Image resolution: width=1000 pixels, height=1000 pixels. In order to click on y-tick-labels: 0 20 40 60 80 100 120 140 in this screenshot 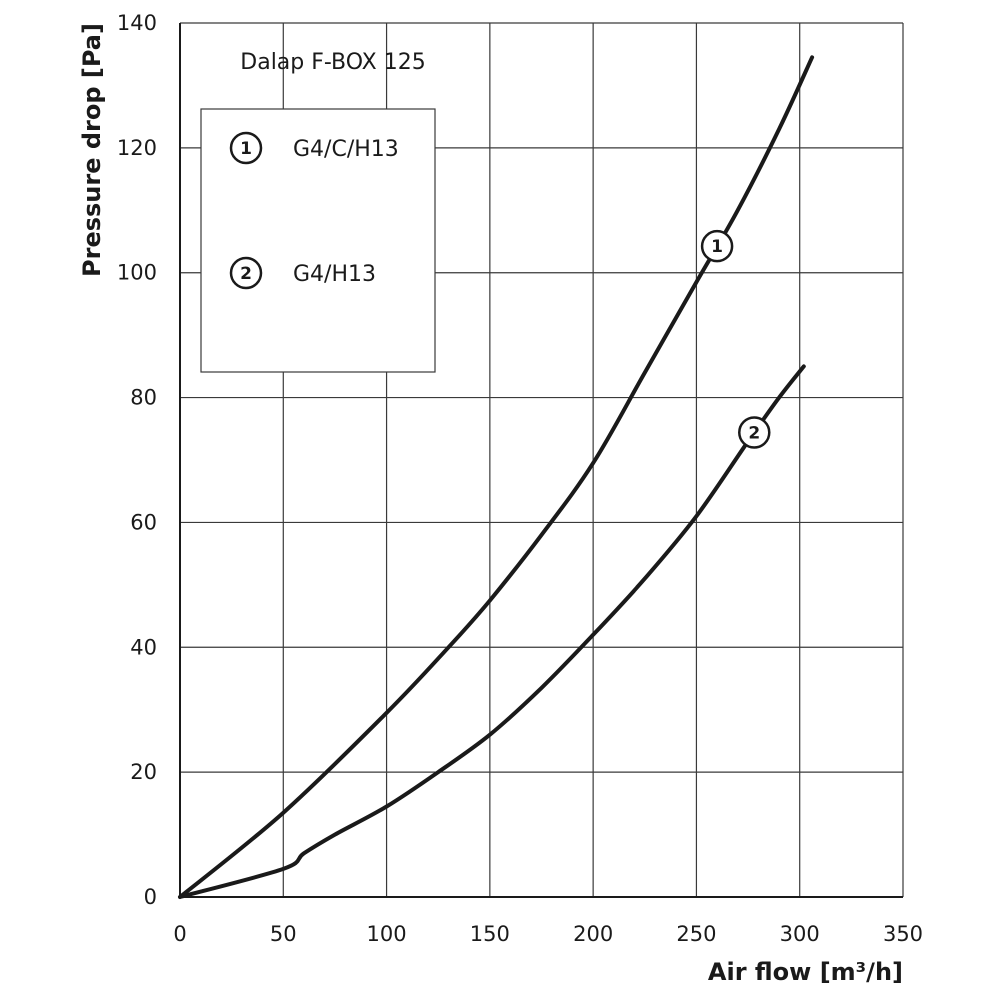, I will do `click(137, 460)`.